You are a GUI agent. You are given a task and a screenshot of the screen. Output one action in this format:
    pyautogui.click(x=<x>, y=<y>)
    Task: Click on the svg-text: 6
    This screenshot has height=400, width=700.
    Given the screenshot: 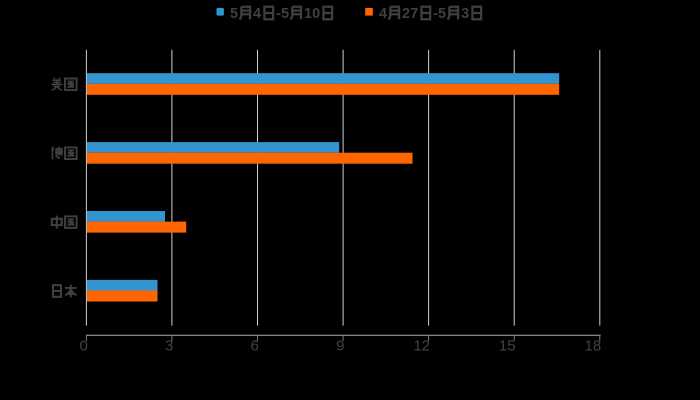 What is the action you would take?
    pyautogui.click(x=255, y=345)
    